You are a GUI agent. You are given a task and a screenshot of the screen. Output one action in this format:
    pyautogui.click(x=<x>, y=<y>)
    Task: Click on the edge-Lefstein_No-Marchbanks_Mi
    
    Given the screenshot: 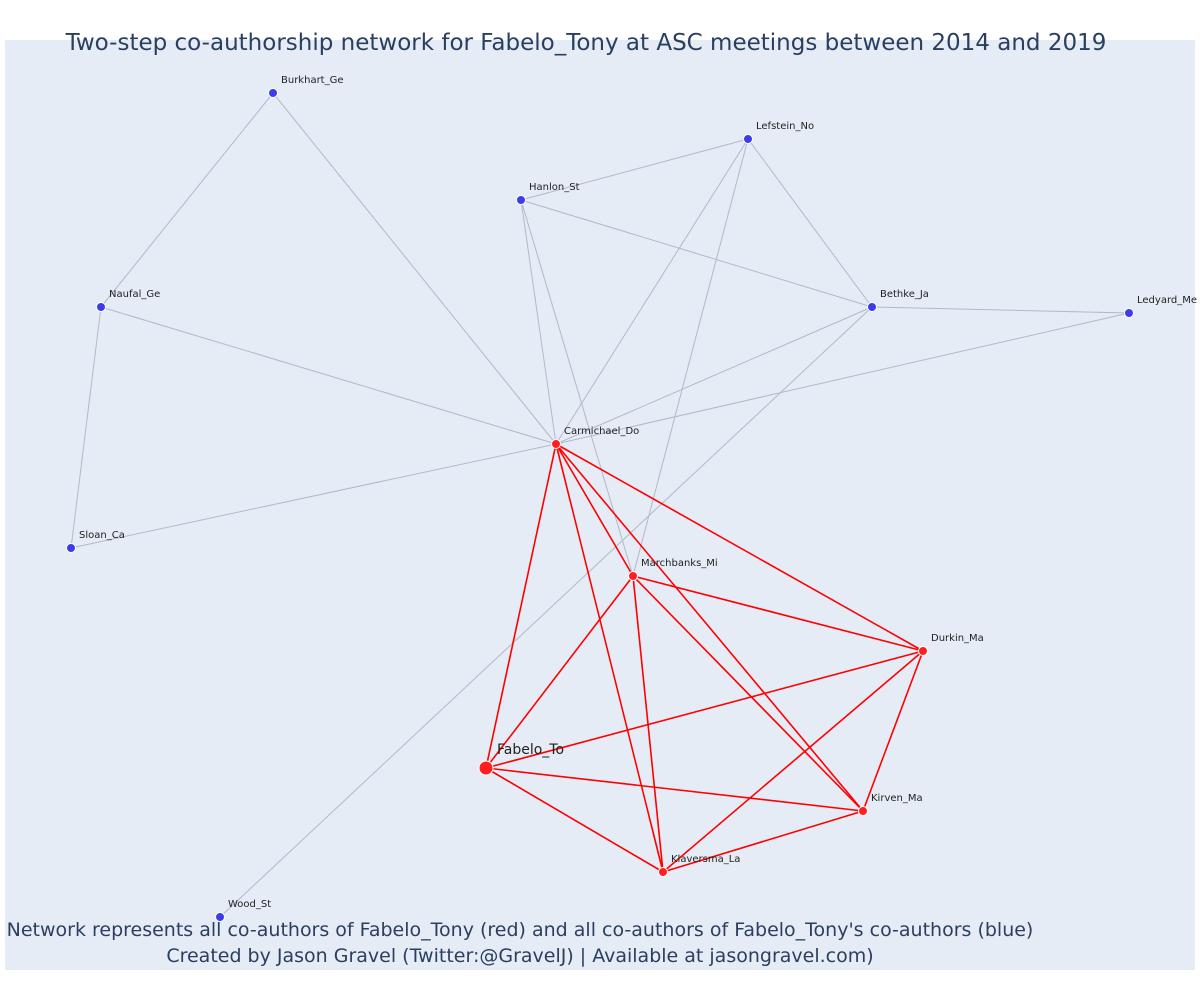 What is the action you would take?
    pyautogui.click(x=690, y=357)
    